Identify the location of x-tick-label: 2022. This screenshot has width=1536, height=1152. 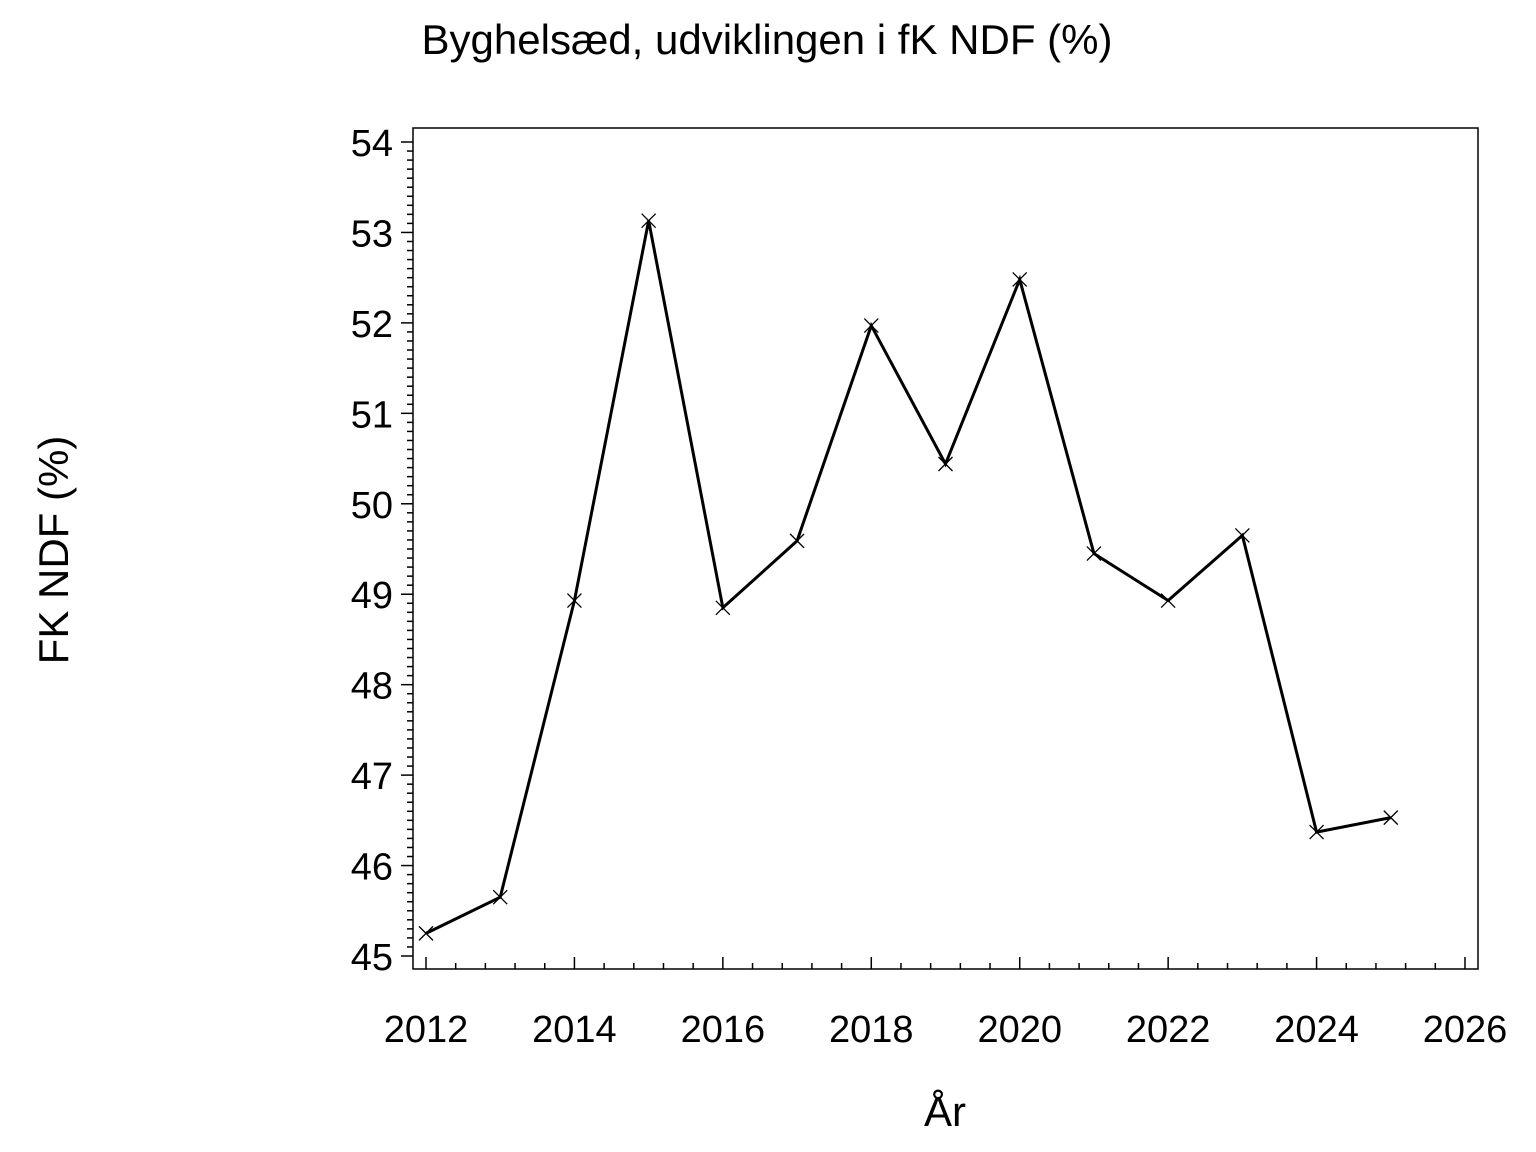
(1168, 1030).